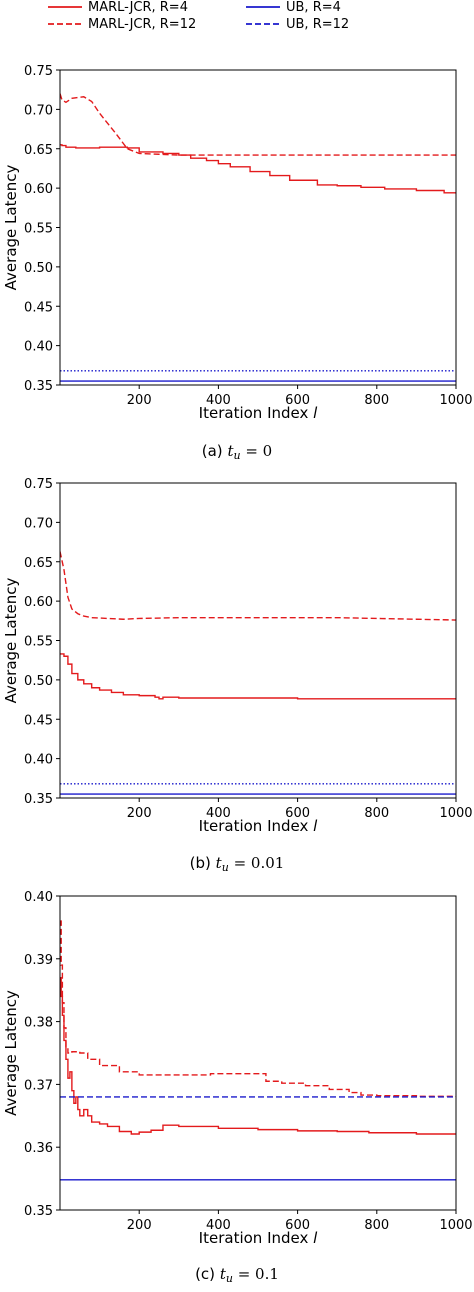 The height and width of the screenshot is (1292, 474). Describe the element at coordinates (38, 1148) in the screenshot. I see `y-tick-label: 0.36` at that location.